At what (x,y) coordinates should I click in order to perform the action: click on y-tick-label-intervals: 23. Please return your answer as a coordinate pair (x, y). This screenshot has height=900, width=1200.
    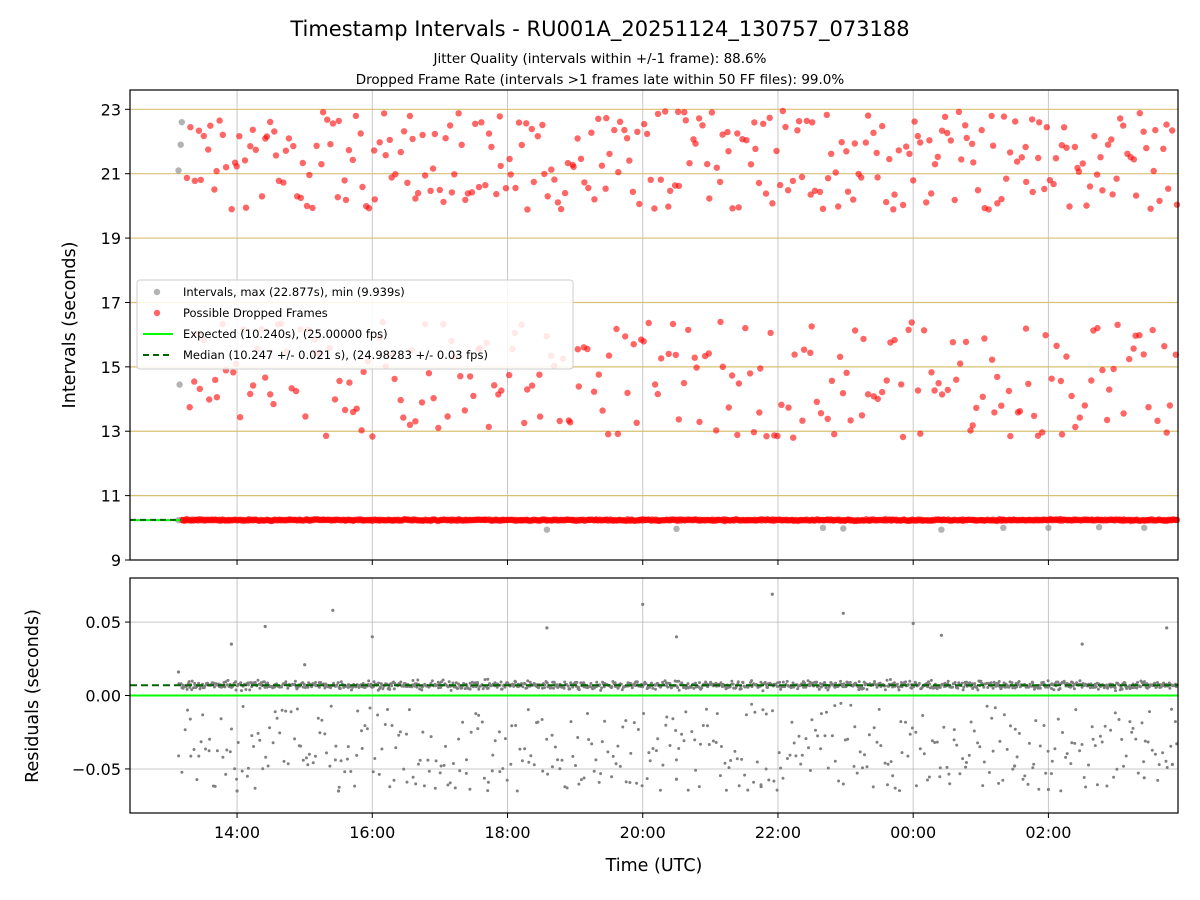
    Looking at the image, I should click on (111, 109).